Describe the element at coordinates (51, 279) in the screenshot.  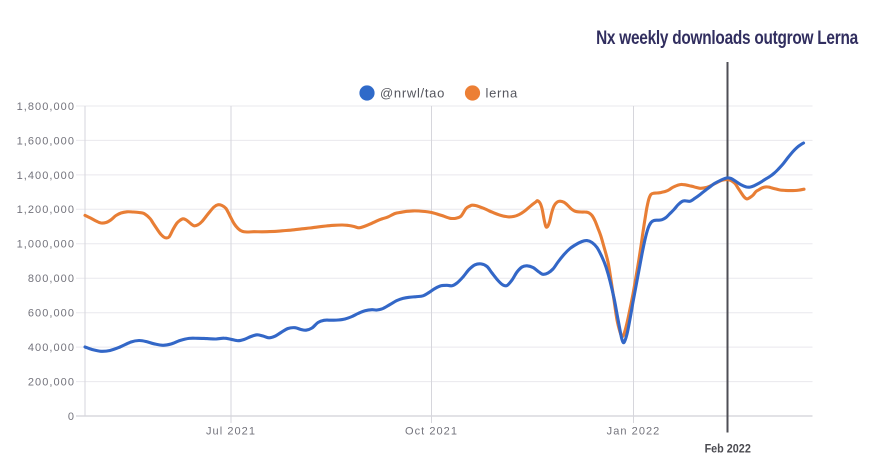
I see `svg-text: 800,000` at that location.